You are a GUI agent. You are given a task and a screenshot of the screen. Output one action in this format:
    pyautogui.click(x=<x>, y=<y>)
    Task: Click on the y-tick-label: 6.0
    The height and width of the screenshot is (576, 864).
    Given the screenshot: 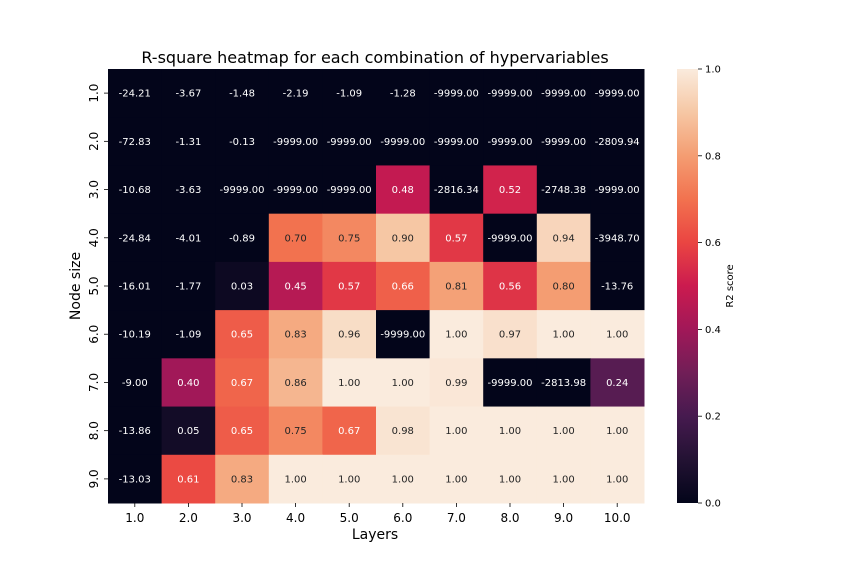 What is the action you would take?
    pyautogui.click(x=94, y=334)
    